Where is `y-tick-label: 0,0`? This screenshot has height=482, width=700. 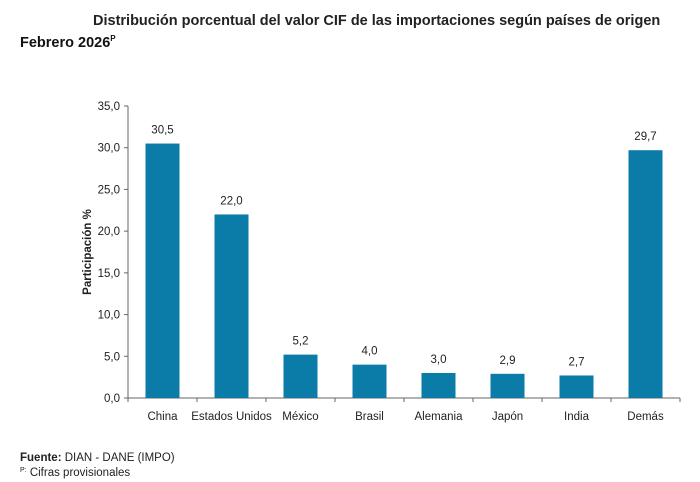
y-tick-label: 0,0 is located at coordinates (112, 399).